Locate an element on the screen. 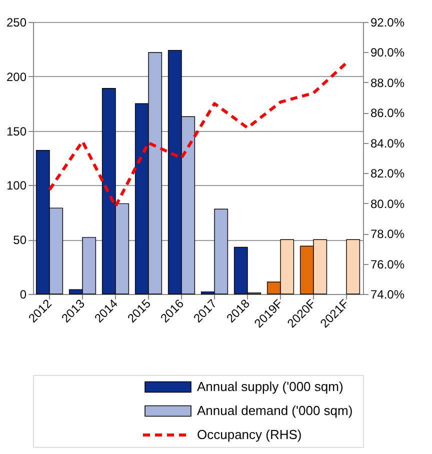 This screenshot has height=454, width=432. legend-label: Occupancy (RHS) is located at coordinates (249, 434).